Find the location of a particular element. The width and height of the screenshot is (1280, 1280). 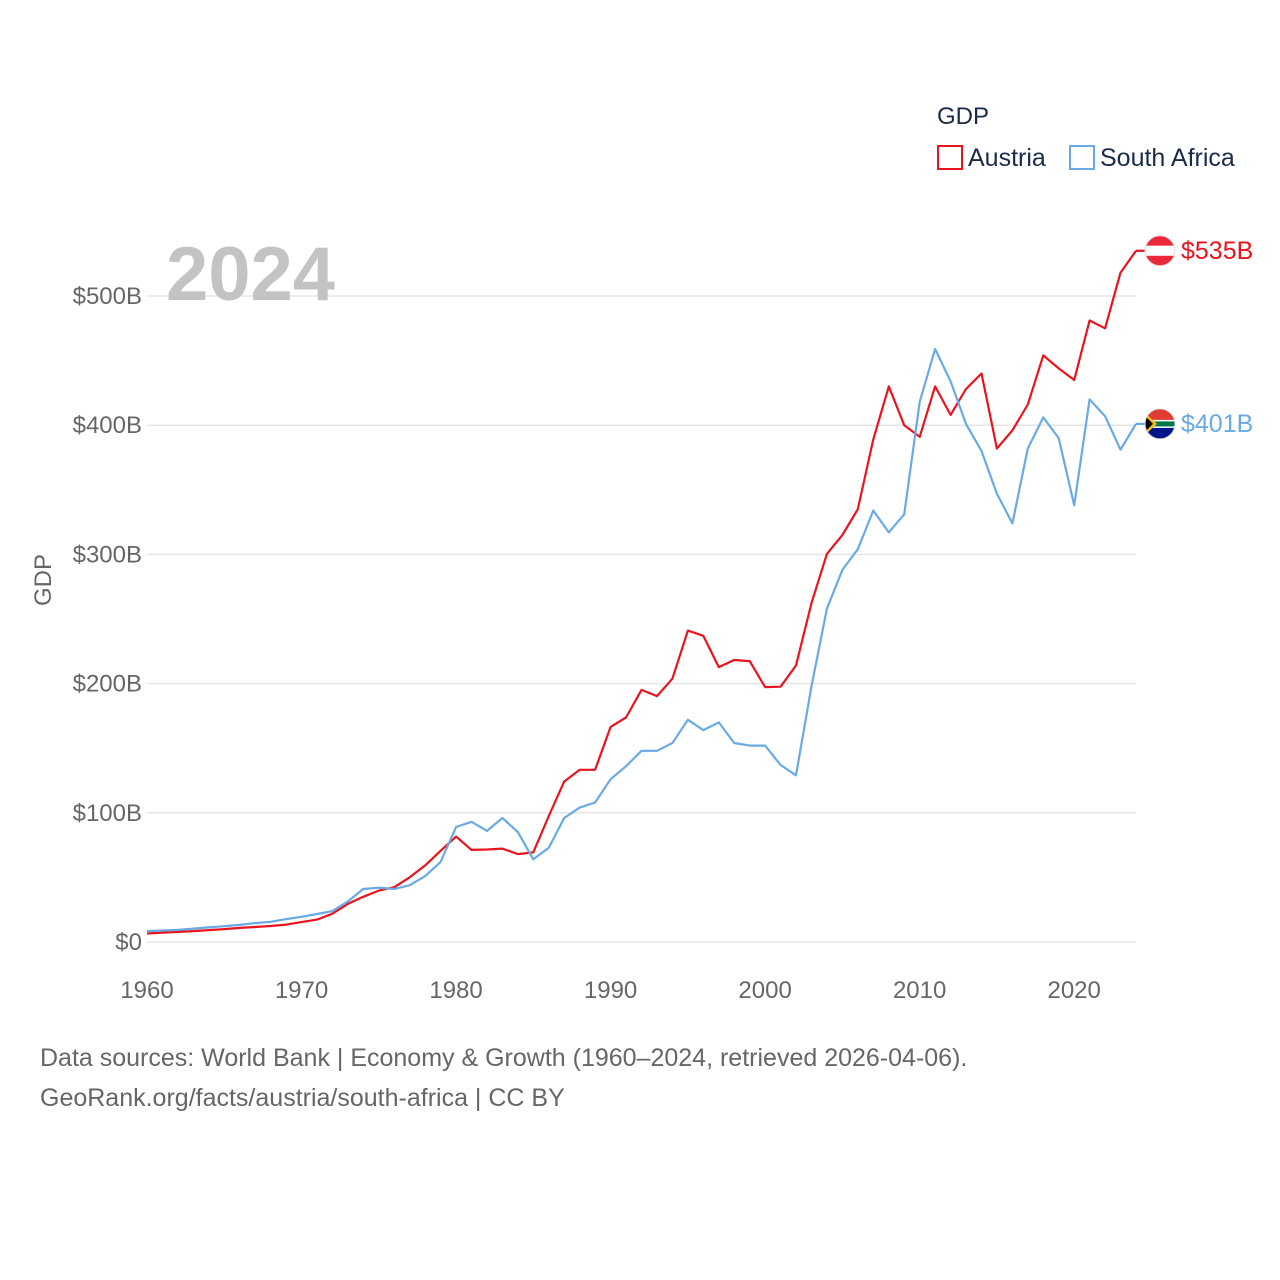

y-tick-label: $0 is located at coordinates (128, 942).